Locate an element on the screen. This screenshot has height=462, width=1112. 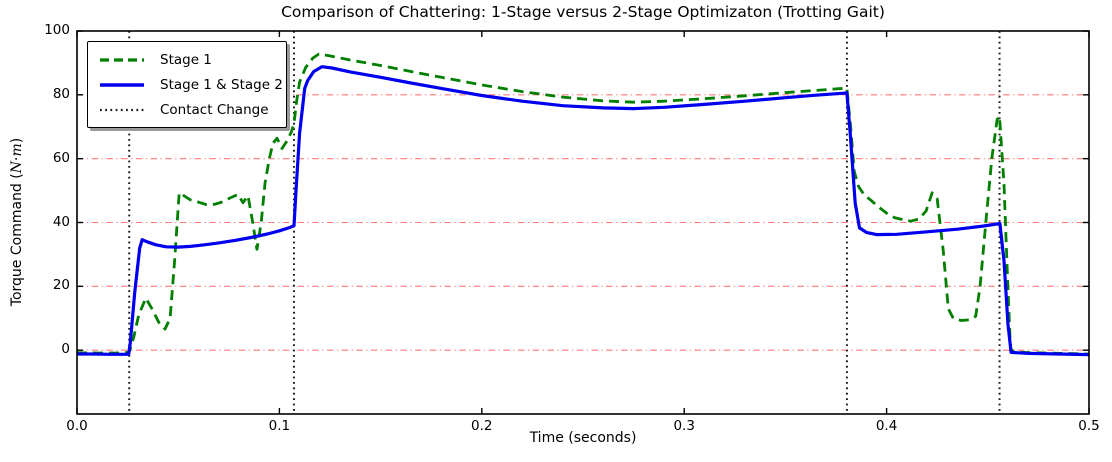
legend-label: Stage 1 is located at coordinates (186, 59).